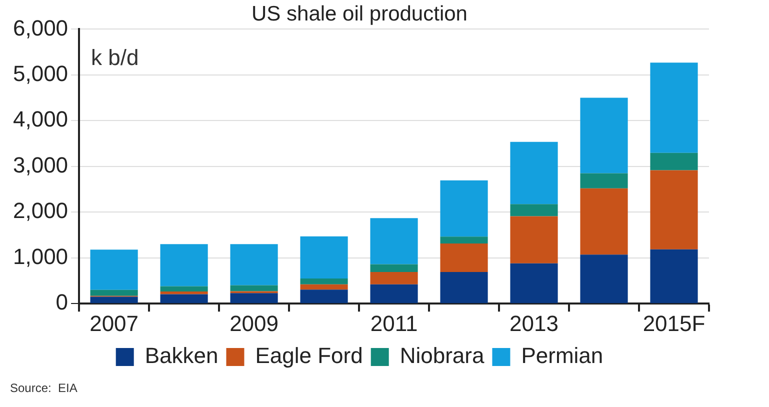 Image resolution: width=769 pixels, height=407 pixels. I want to click on x-tick-label: 2013, so click(534, 323).